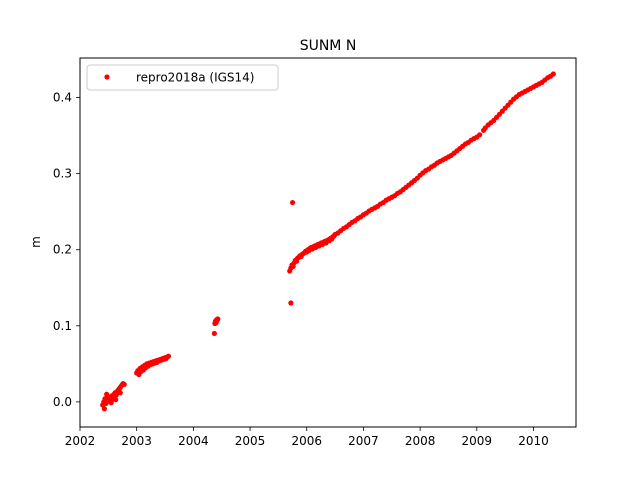 This screenshot has height=480, width=640. I want to click on legend: repro2018a (IGS14), so click(182, 77).